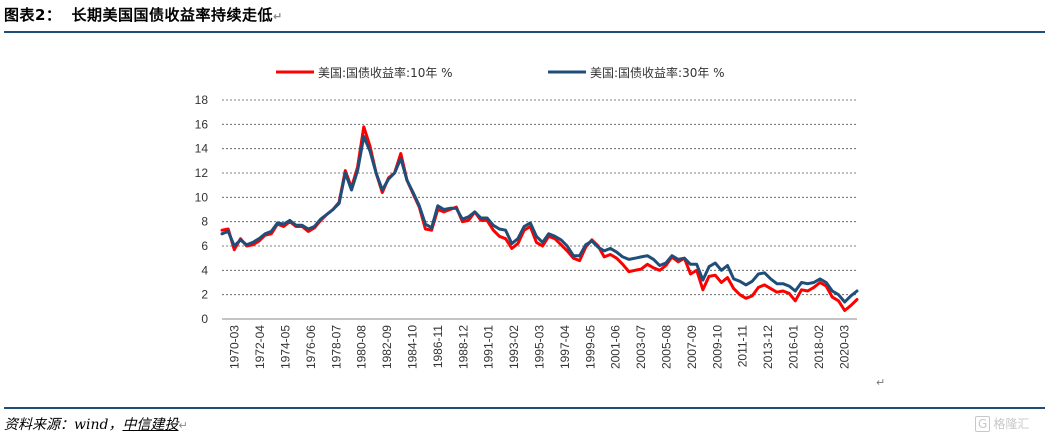 The width and height of the screenshot is (1047, 441). Describe the element at coordinates (204, 222) in the screenshot. I see `y-tick-label-8: 8` at that location.